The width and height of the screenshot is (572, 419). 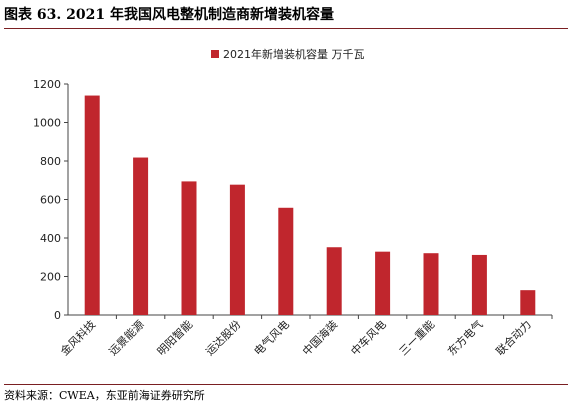 What do you see at coordinates (215, 54) in the screenshot?
I see `legend-swatch` at bounding box center [215, 54].